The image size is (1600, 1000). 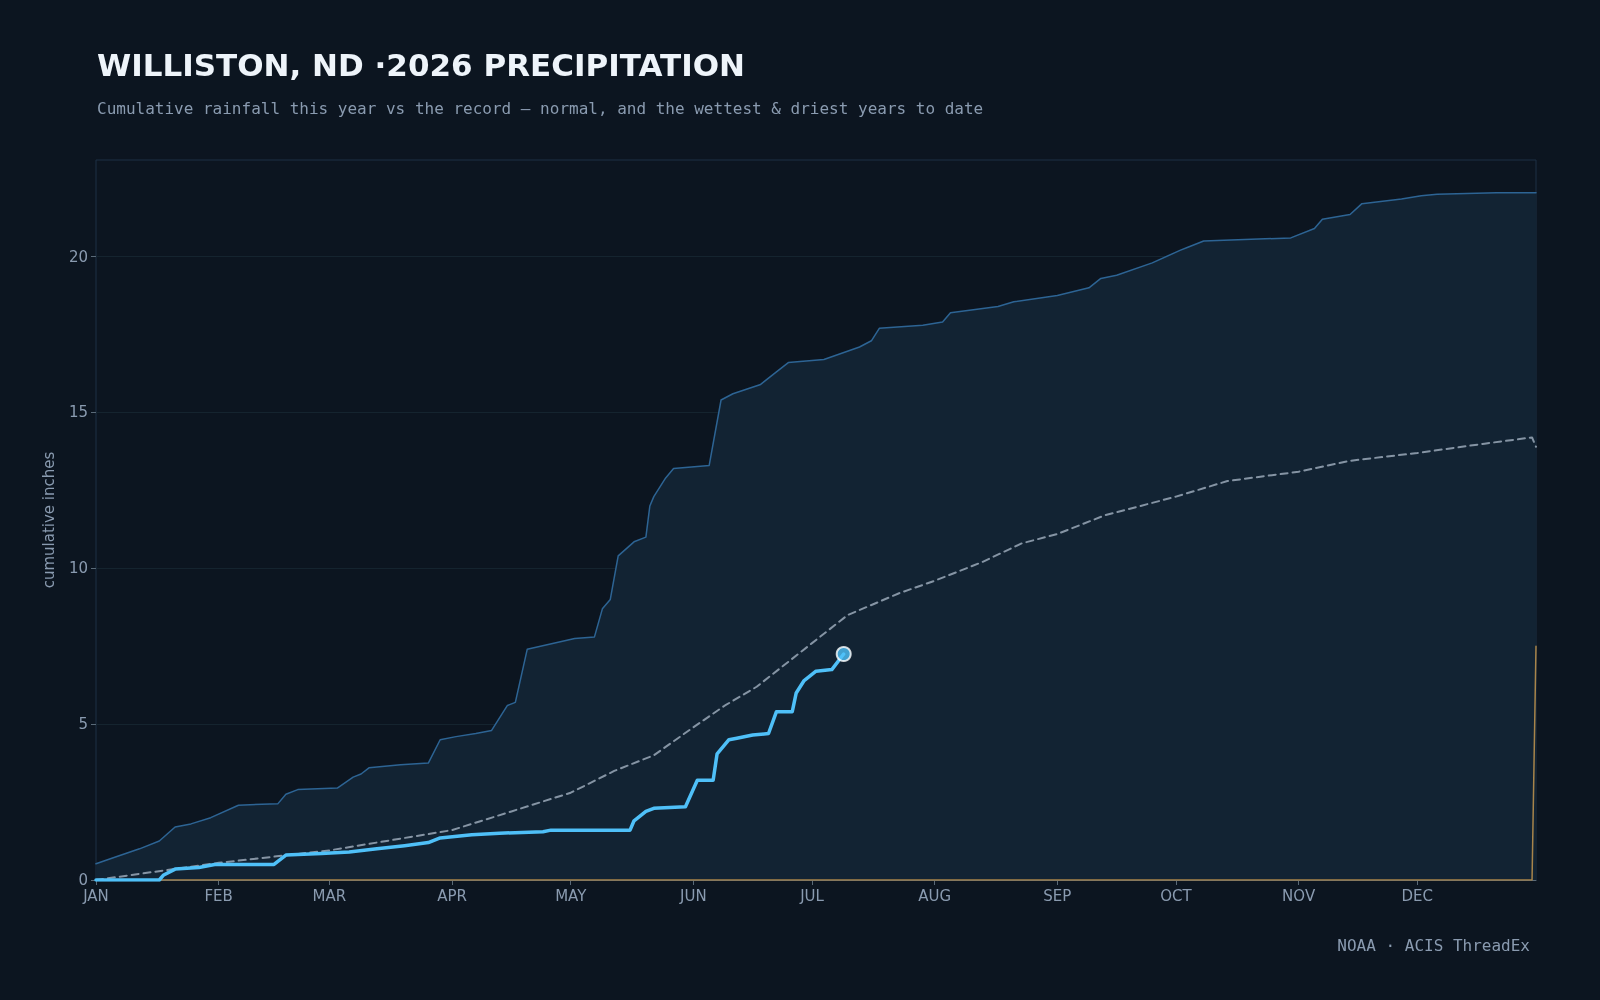 What do you see at coordinates (812, 895) in the screenshot?
I see `x-tick-label: JUL` at bounding box center [812, 895].